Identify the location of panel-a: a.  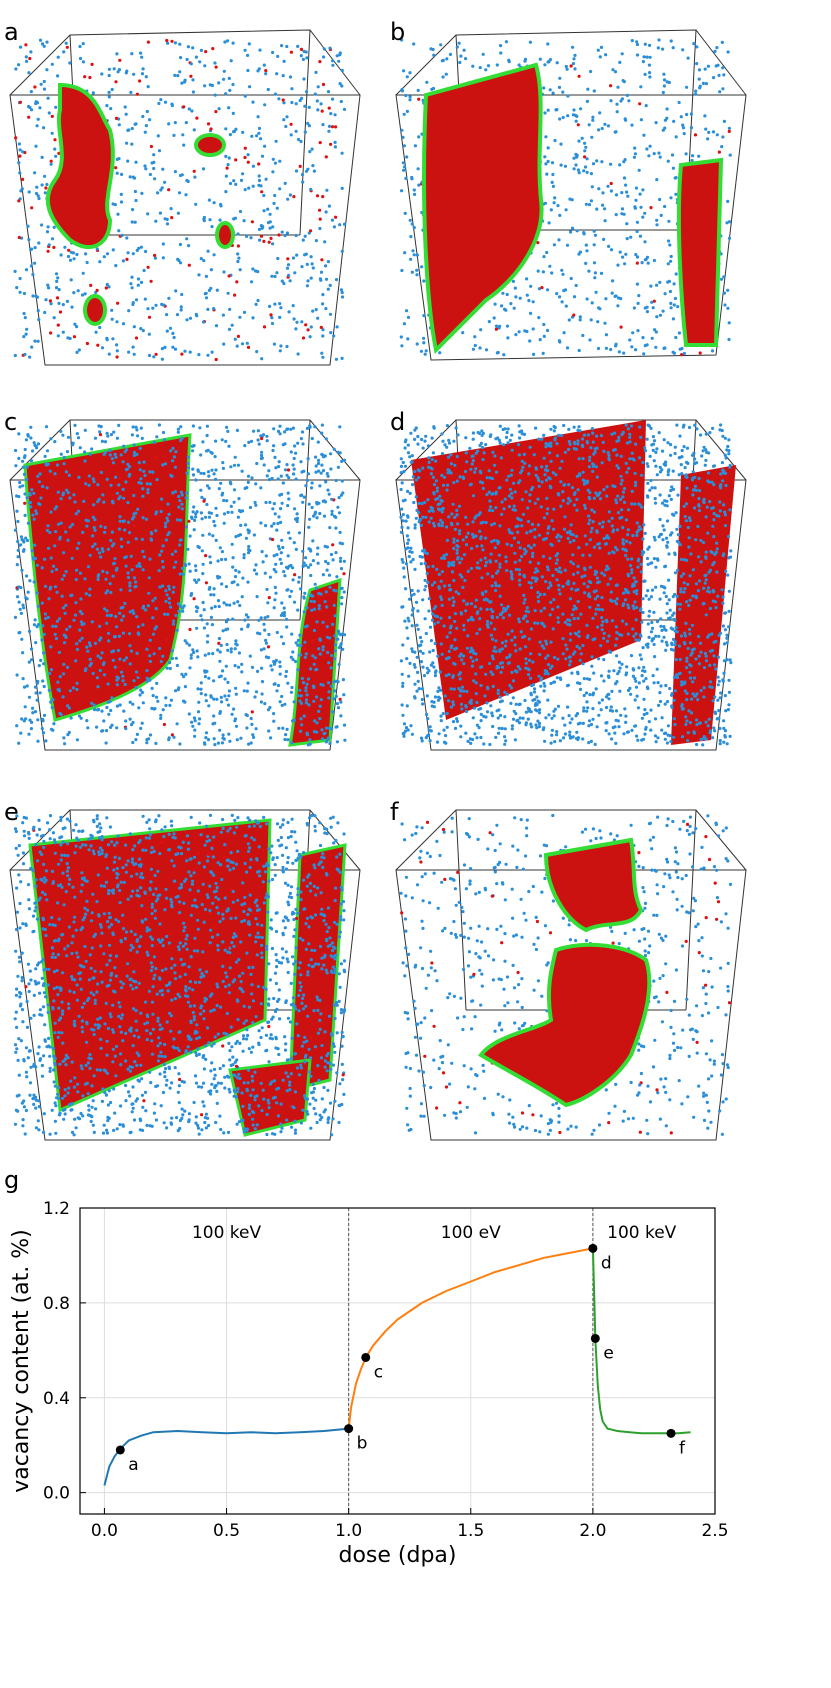
(207, 190).